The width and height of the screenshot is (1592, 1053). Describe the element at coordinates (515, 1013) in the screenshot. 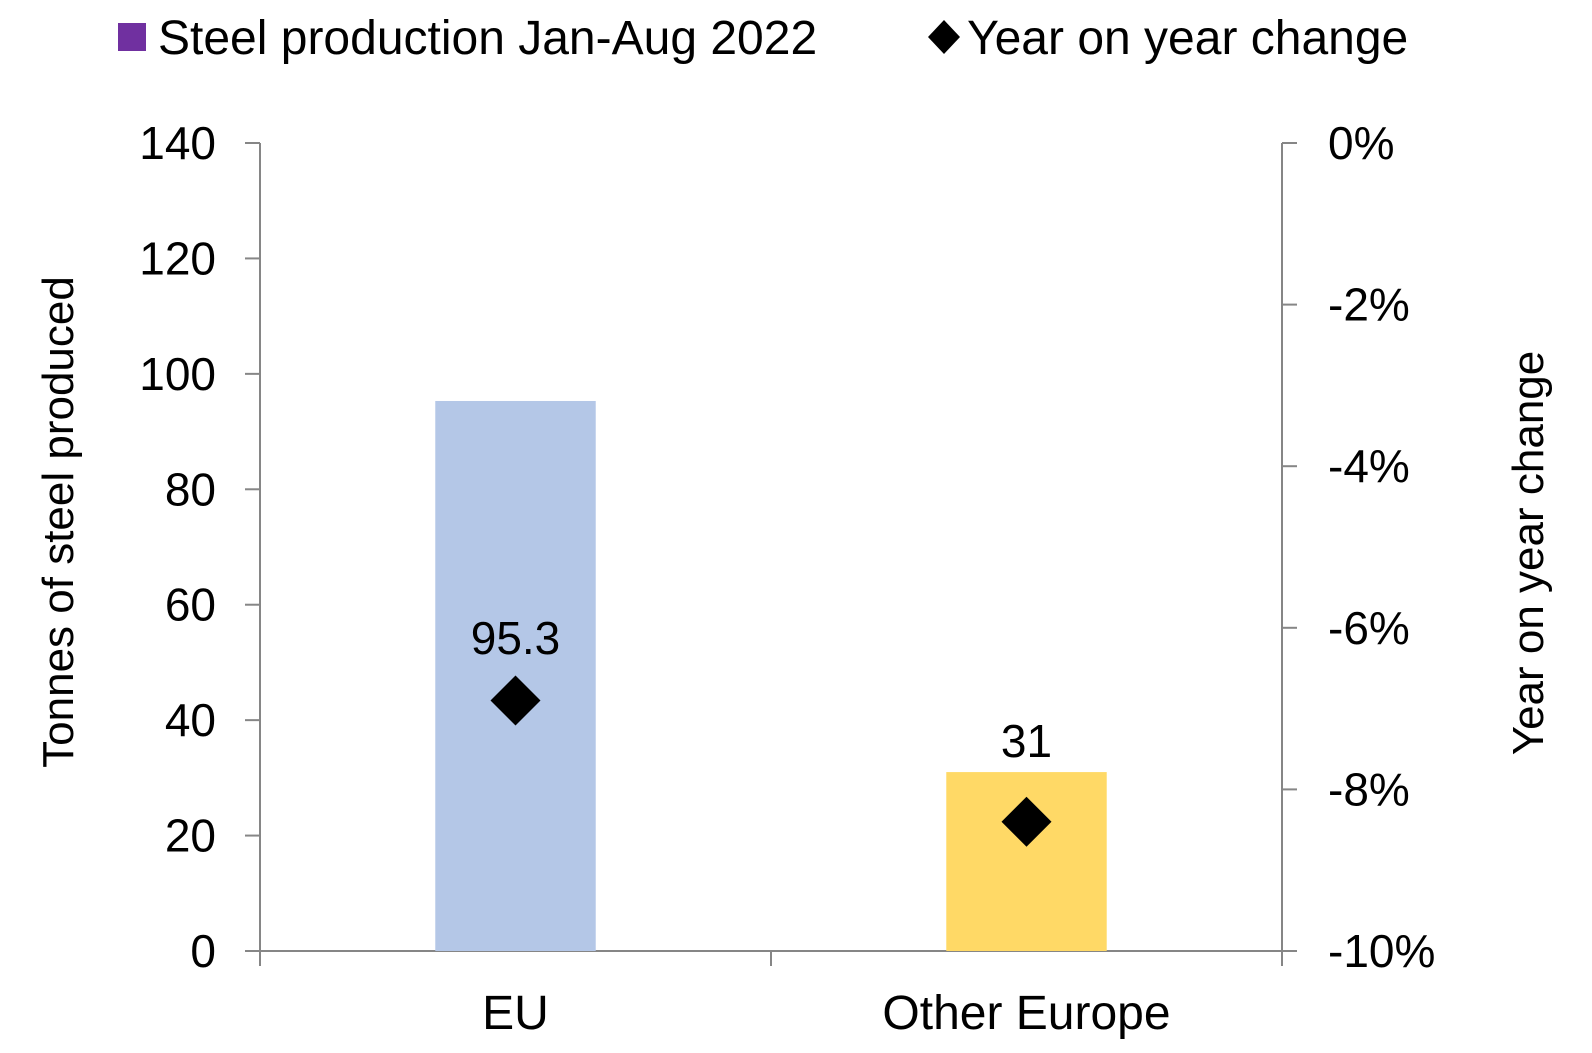

I see `category-label: EU` at that location.